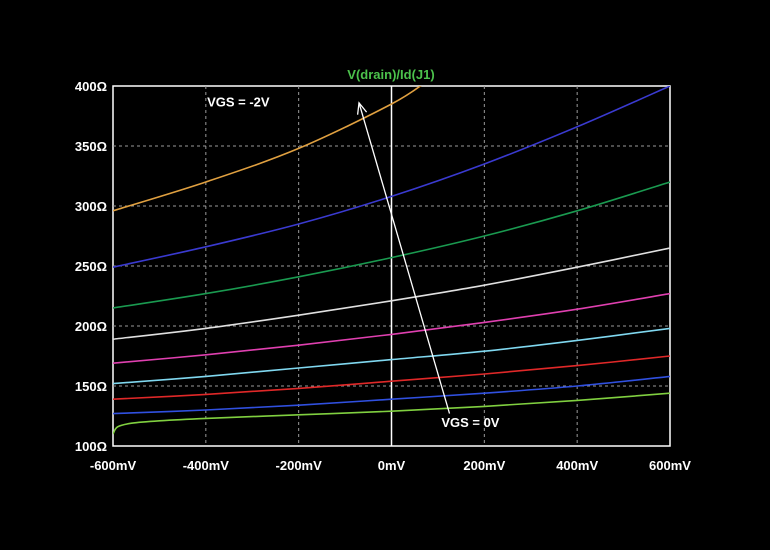  What do you see at coordinates (577, 465) in the screenshot?
I see `x-tick-label: 400mV` at bounding box center [577, 465].